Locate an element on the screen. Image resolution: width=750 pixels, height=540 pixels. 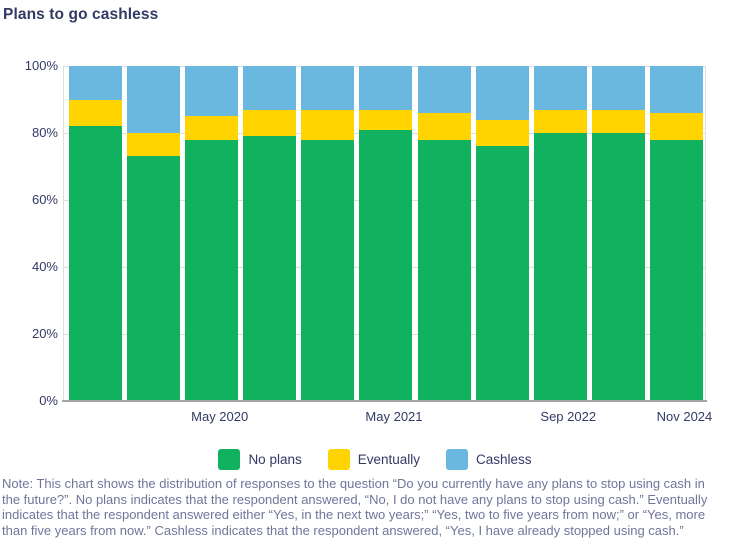
legend-label: Eventually is located at coordinates (389, 459).